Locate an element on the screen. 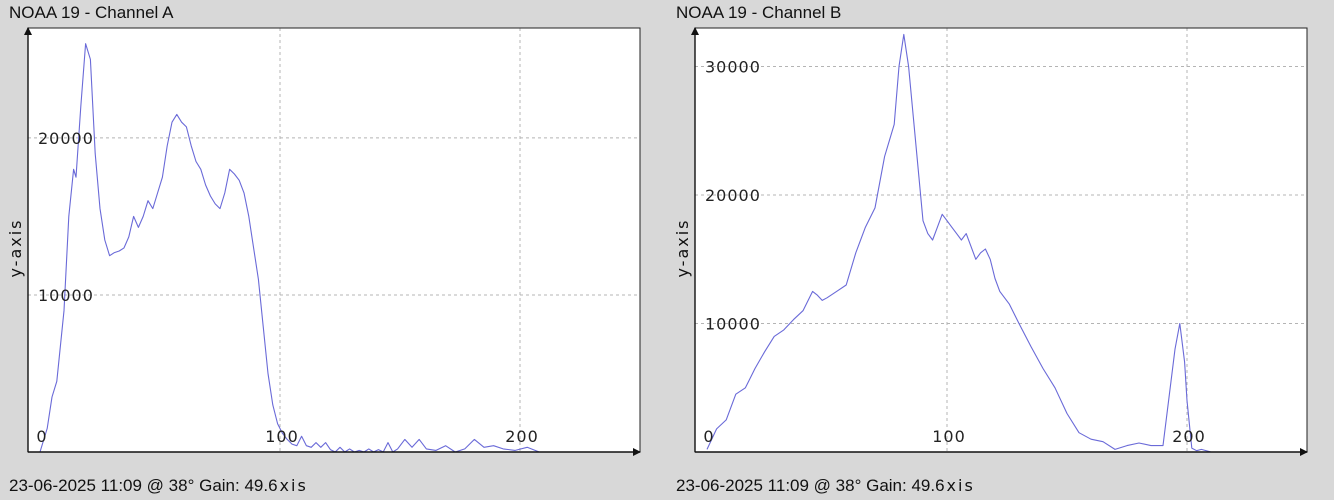 The width and height of the screenshot is (1334, 500). y-tick-label: 30000 is located at coordinates (733, 67).